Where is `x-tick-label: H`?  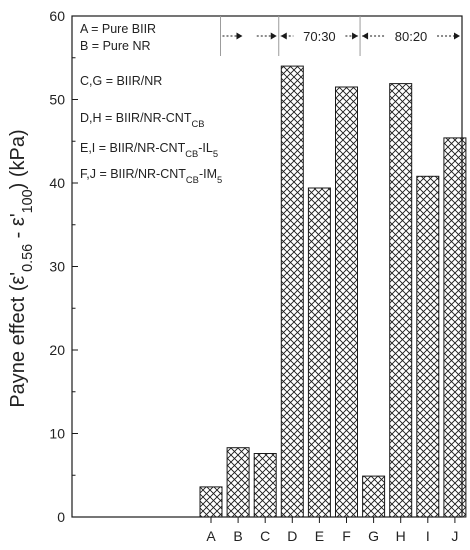 x-tick-label: H is located at coordinates (401, 536).